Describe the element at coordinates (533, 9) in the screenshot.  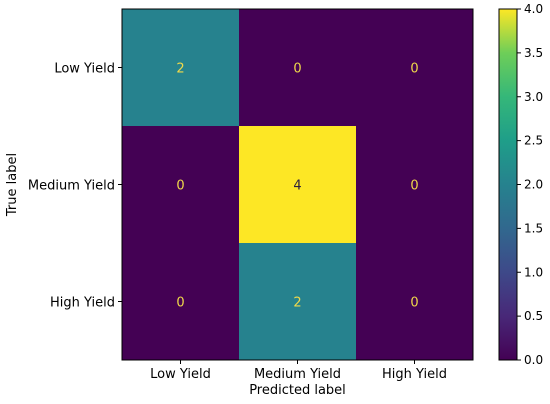
I see `colorbar-tick-label: 4.0` at that location.